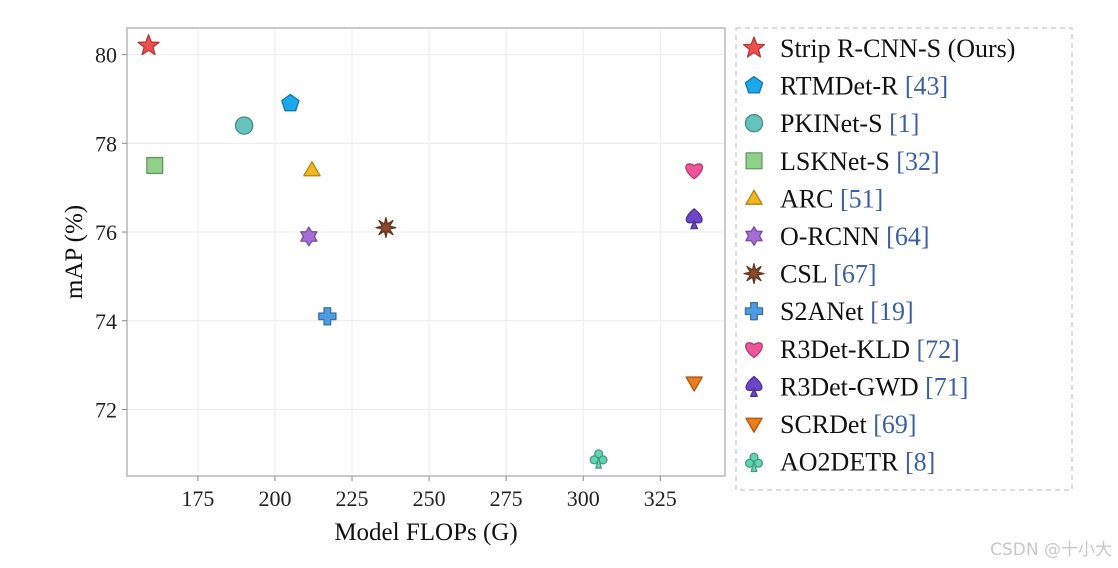  Describe the element at coordinates (754, 47) in the screenshot. I see `star-icon` at that location.